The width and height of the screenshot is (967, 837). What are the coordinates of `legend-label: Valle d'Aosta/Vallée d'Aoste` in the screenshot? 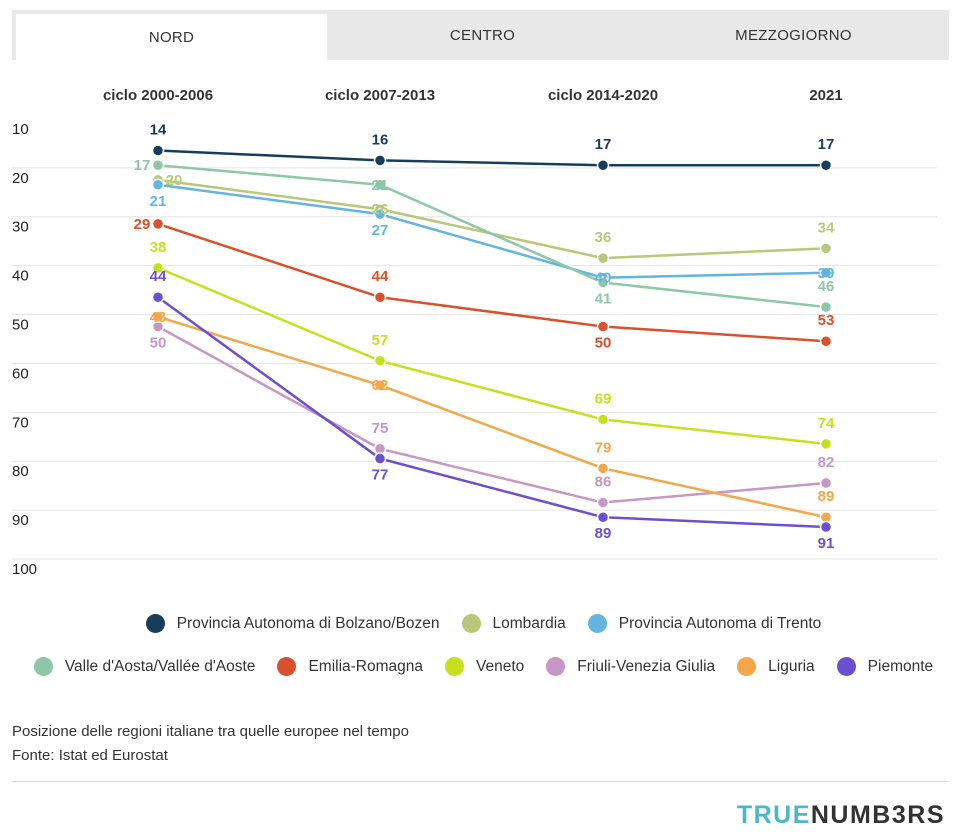 It's located at (160, 666).